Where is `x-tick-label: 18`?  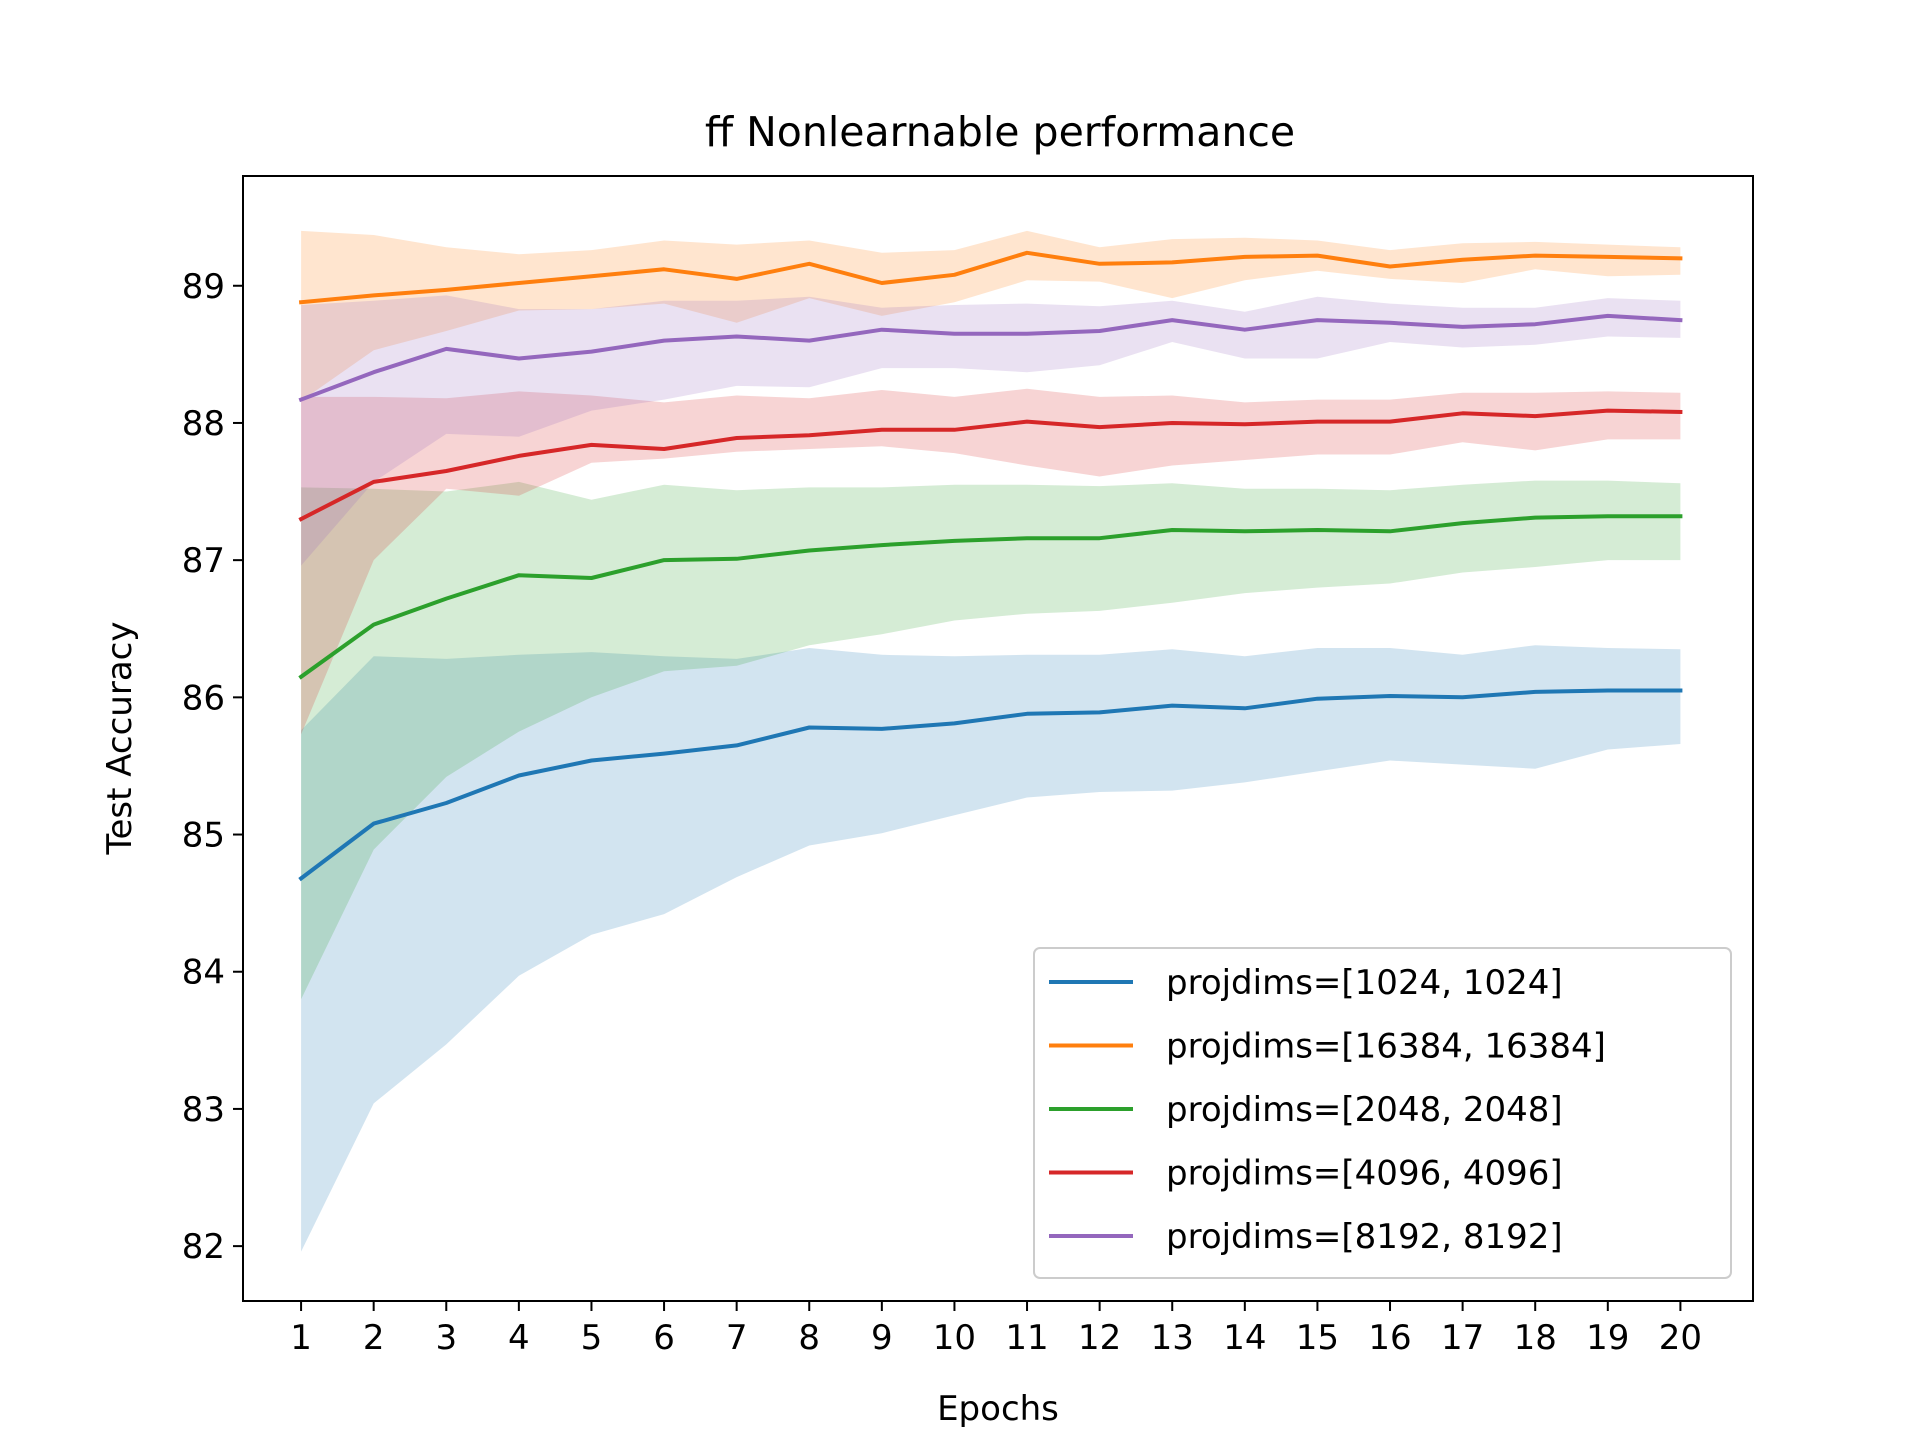 x-tick-label: 18 is located at coordinates (1535, 1338).